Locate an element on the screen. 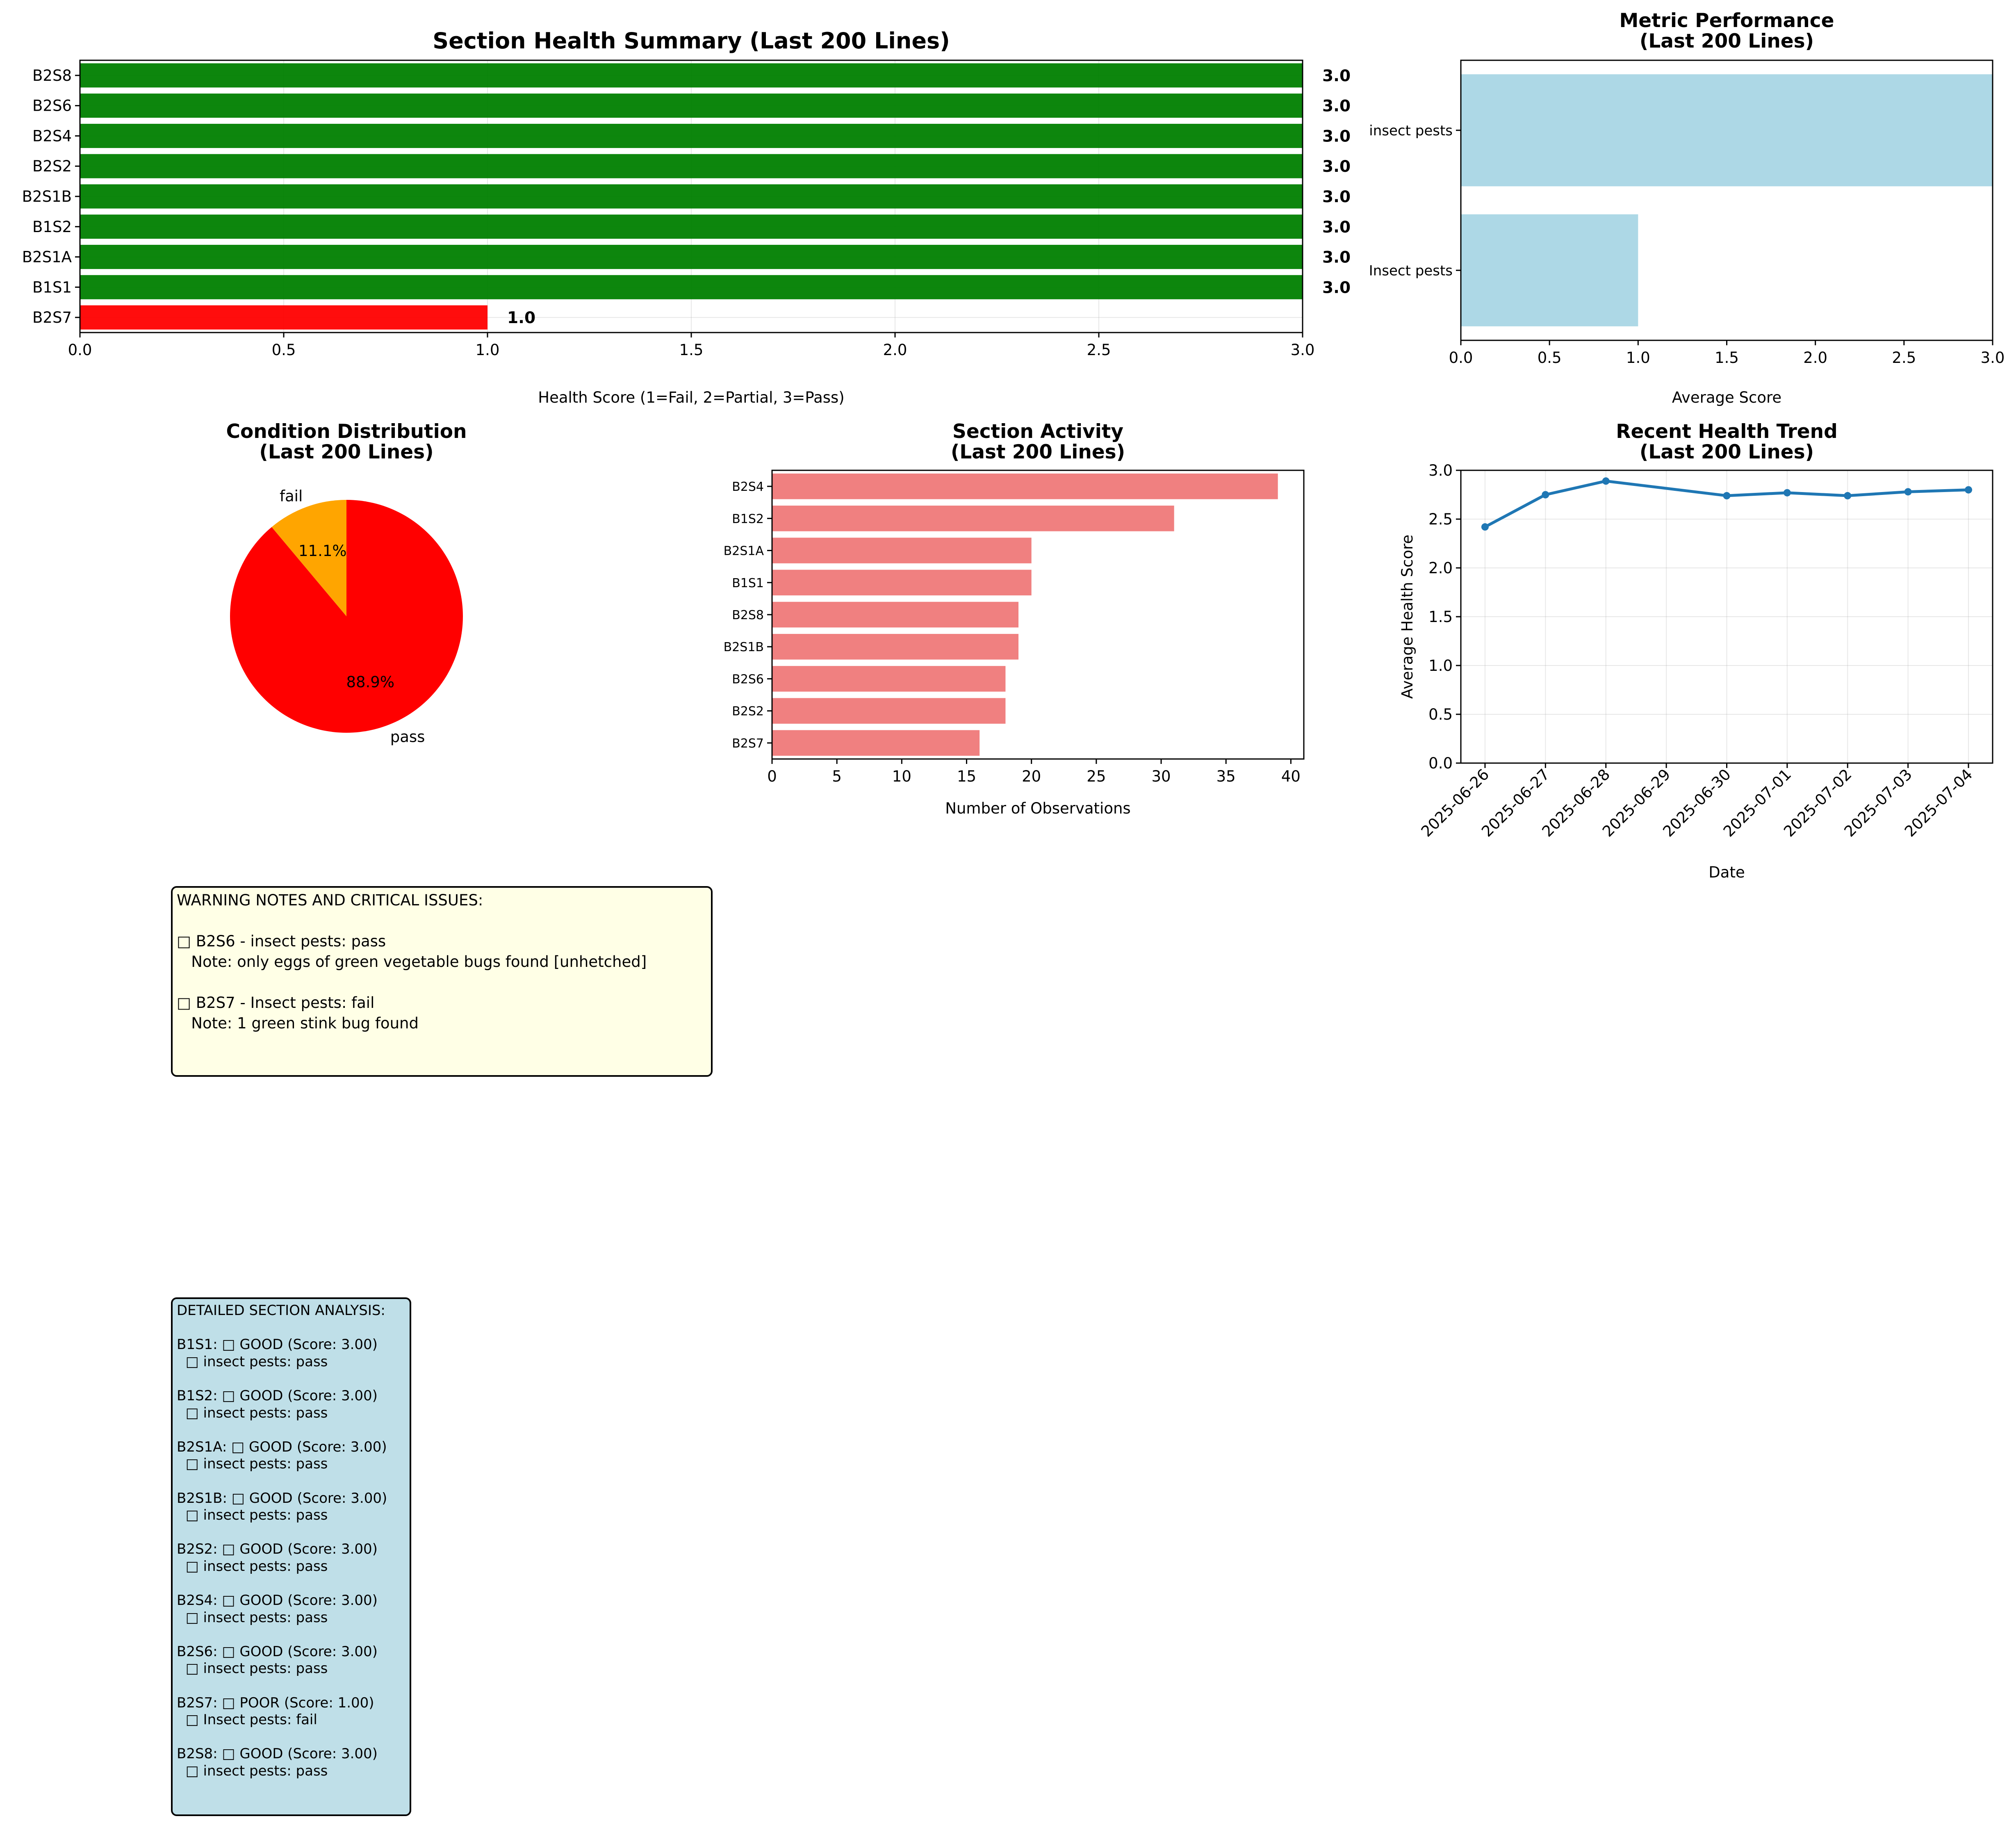 Image resolution: width=2016 pixels, height=1821 pixels. trend-line is located at coordinates (1726, 504).